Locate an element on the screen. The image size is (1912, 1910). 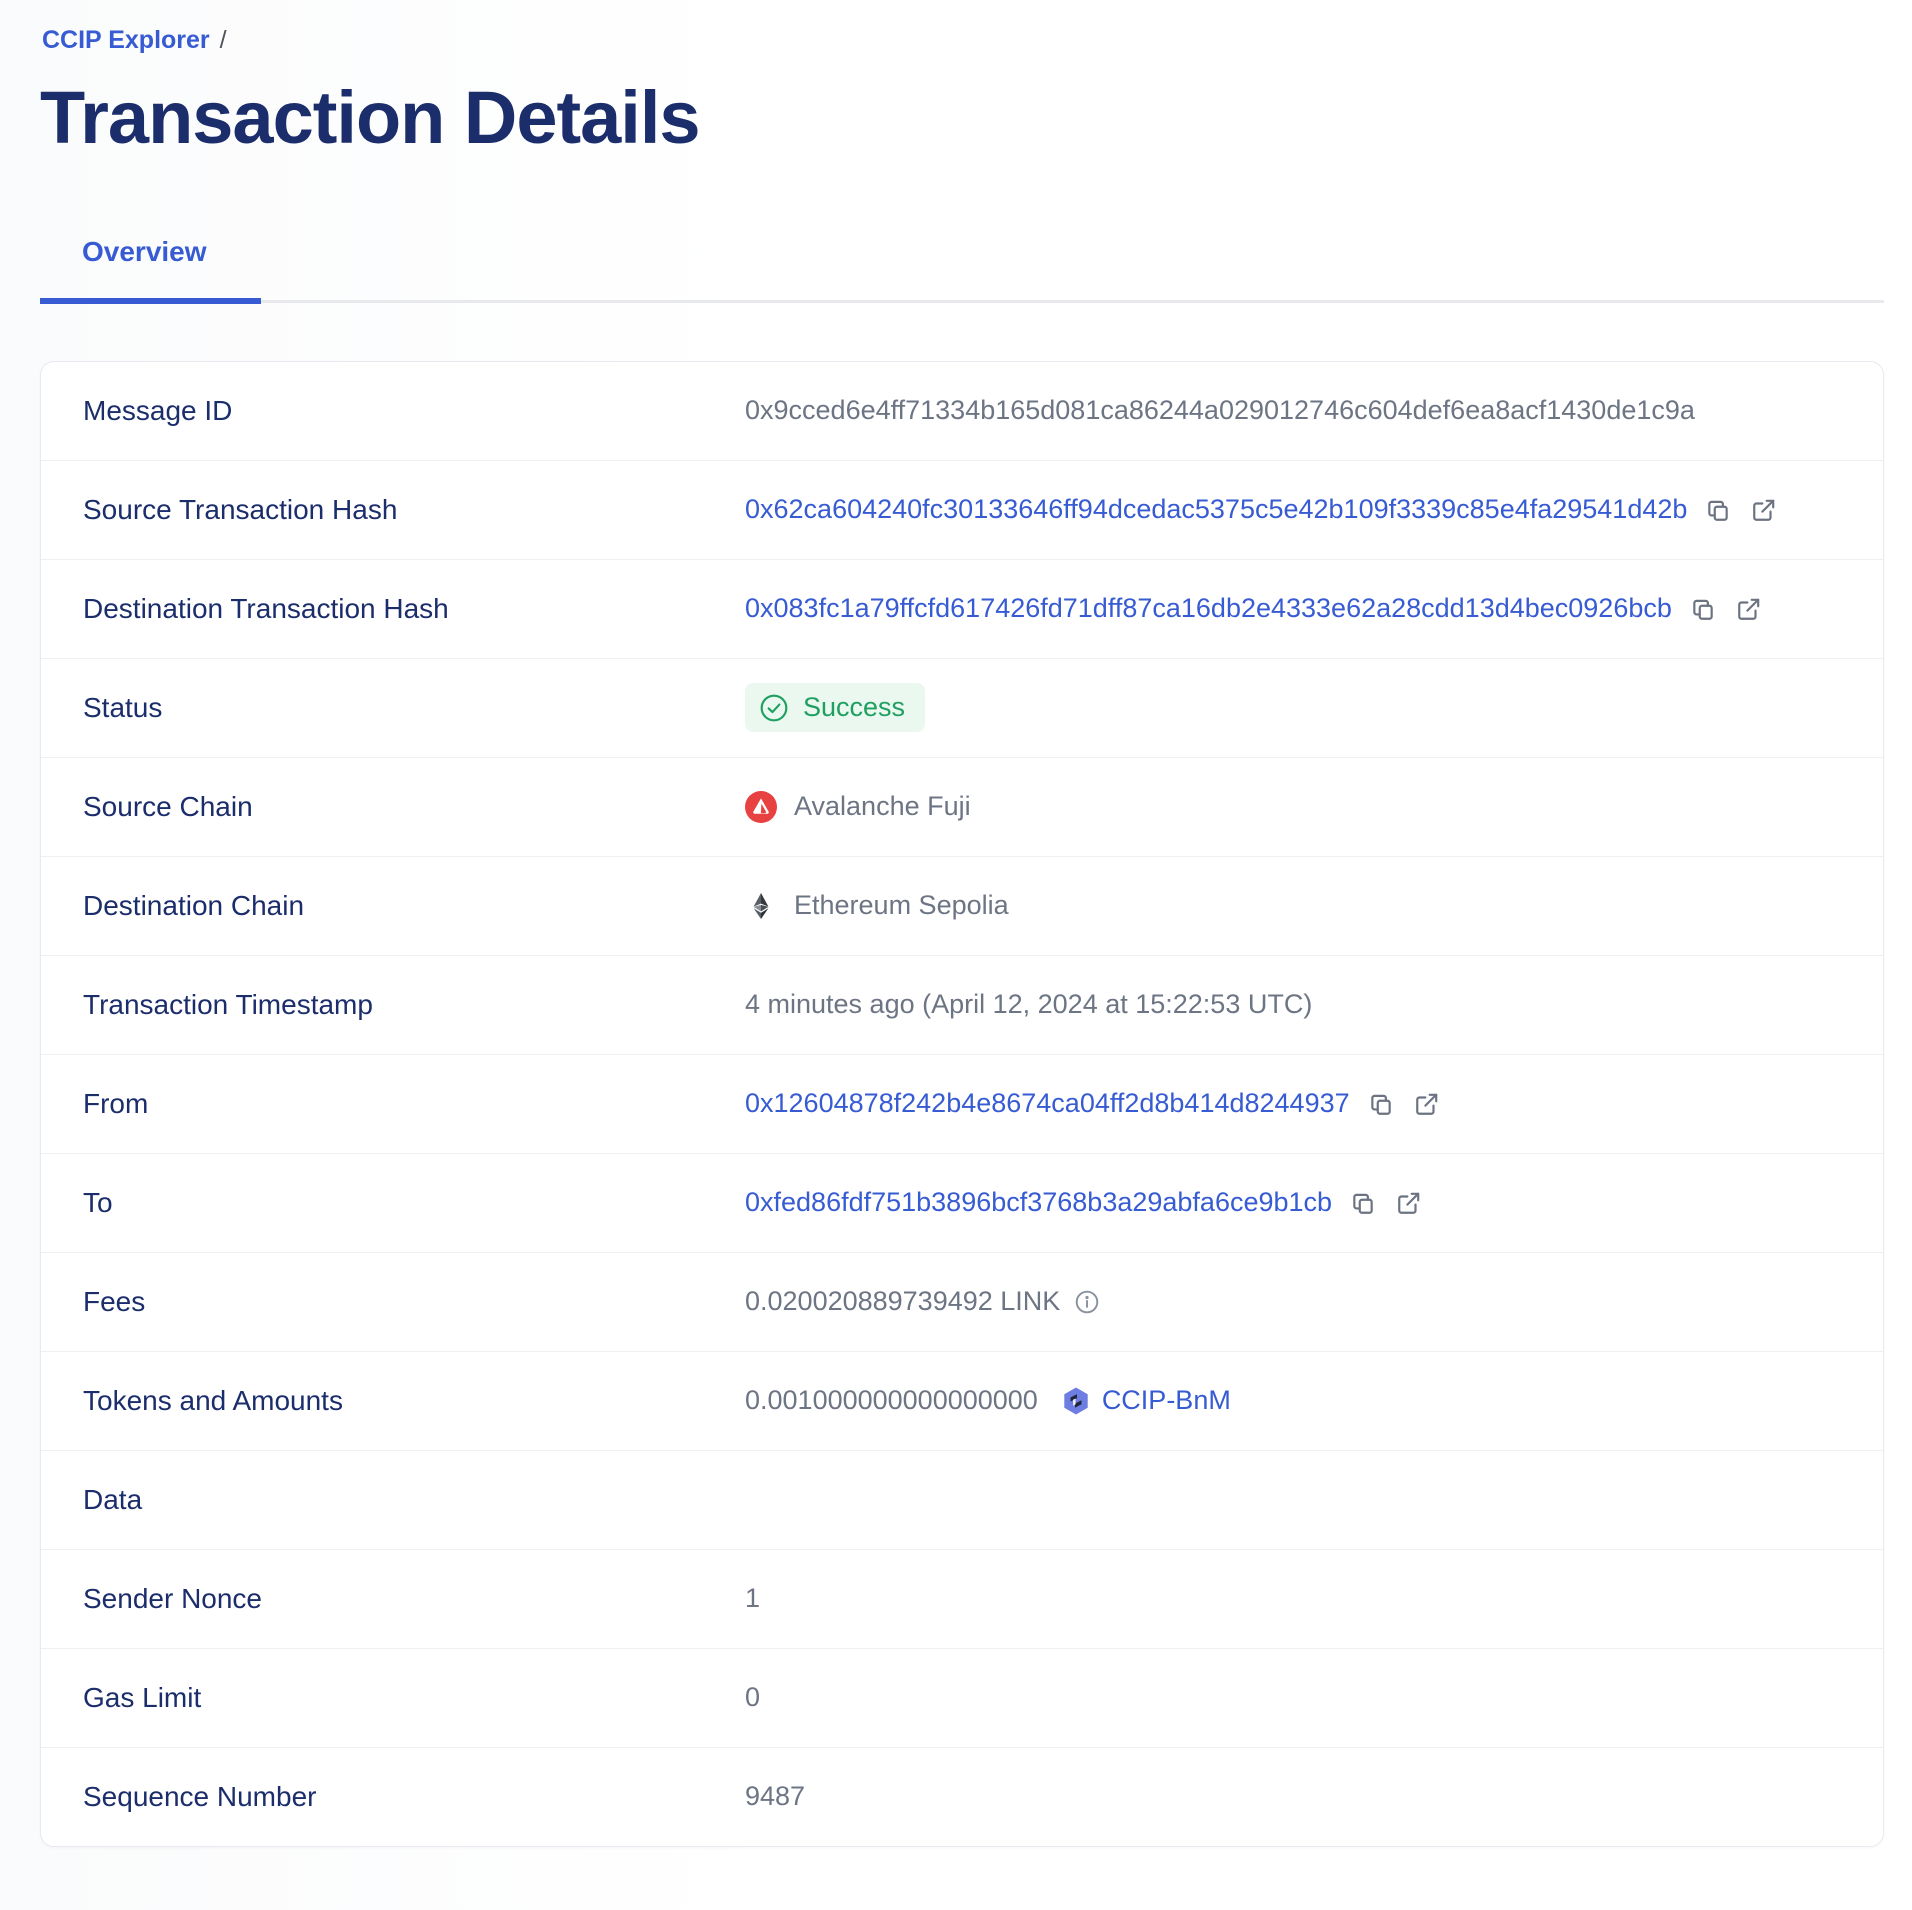
row-source-chain: Source Chain Avalanche Fuji is located at coordinates (962, 806).